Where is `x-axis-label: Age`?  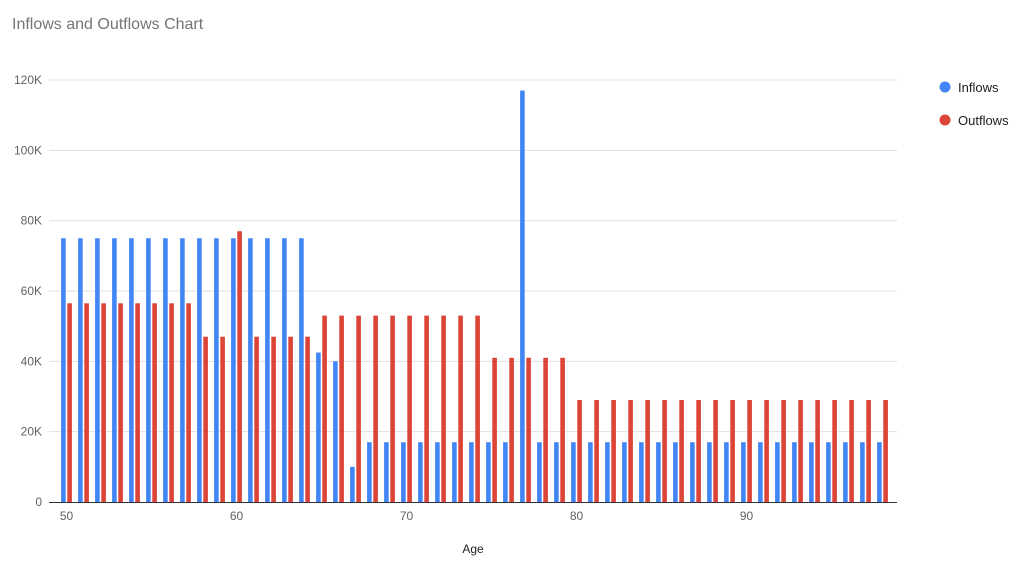
x-axis-label: Age is located at coordinates (473, 549).